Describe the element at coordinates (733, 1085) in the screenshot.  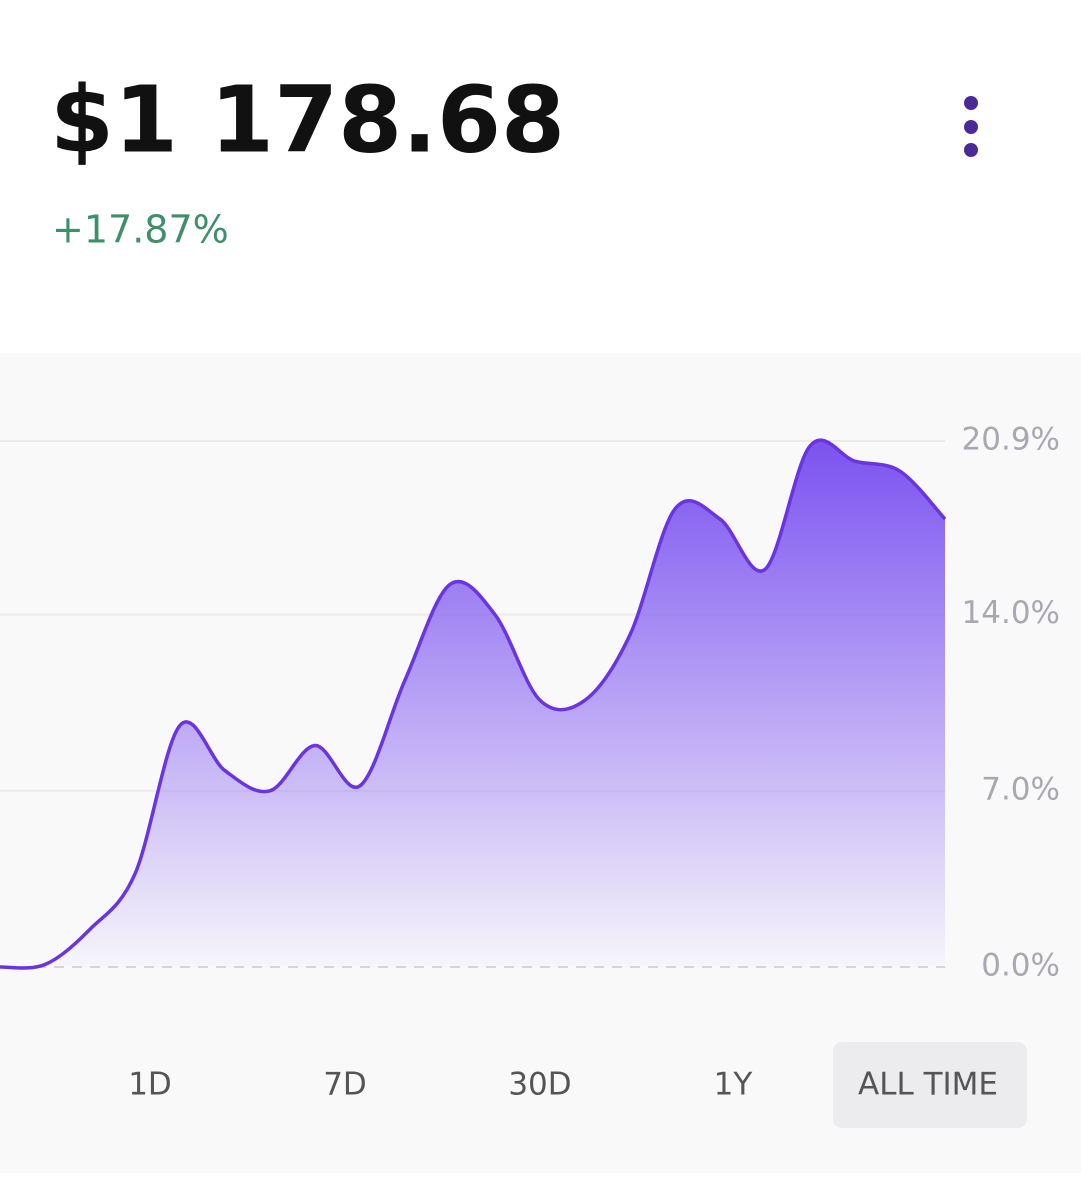
I see `range-button: 1Y` at that location.